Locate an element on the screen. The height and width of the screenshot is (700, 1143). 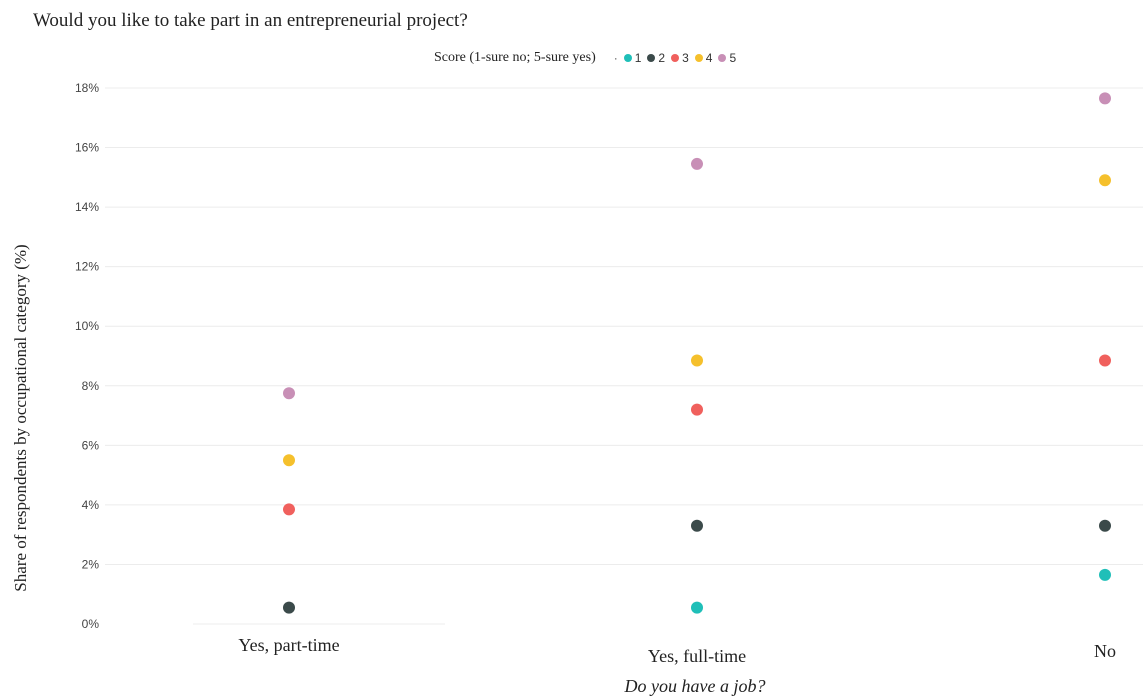
legend-label-5: 5 is located at coordinates (733, 58).